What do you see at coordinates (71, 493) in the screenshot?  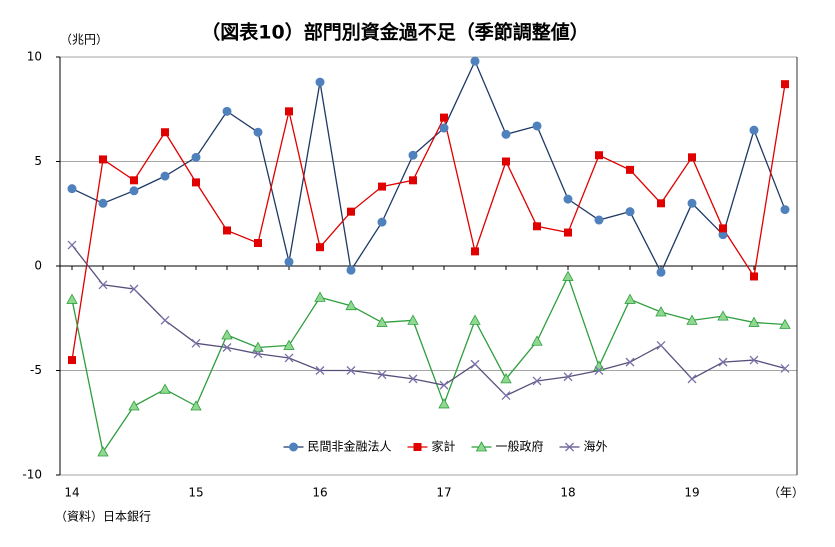 I see `x-tick-label: 14` at bounding box center [71, 493].